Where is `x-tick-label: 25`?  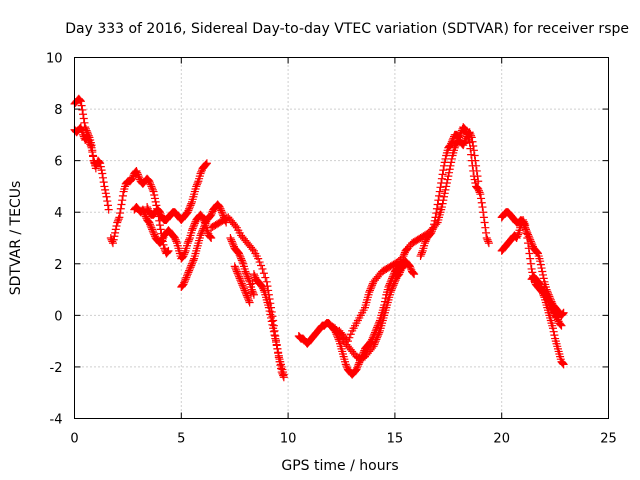 x-tick-label: 25 is located at coordinates (608, 439).